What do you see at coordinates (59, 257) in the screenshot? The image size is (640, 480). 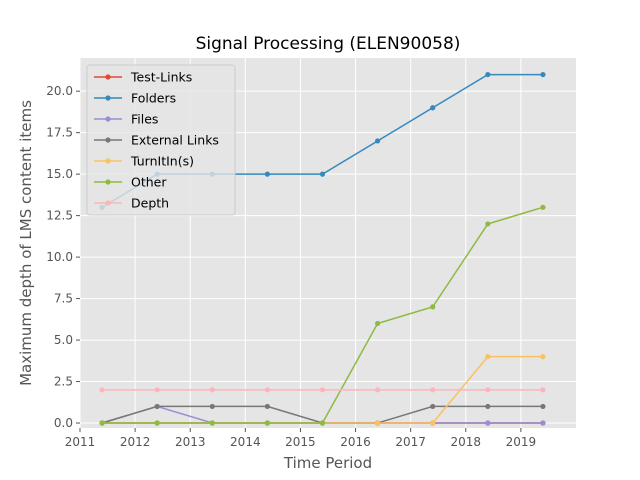 I see `y-tick-label: 10.0` at bounding box center [59, 257].